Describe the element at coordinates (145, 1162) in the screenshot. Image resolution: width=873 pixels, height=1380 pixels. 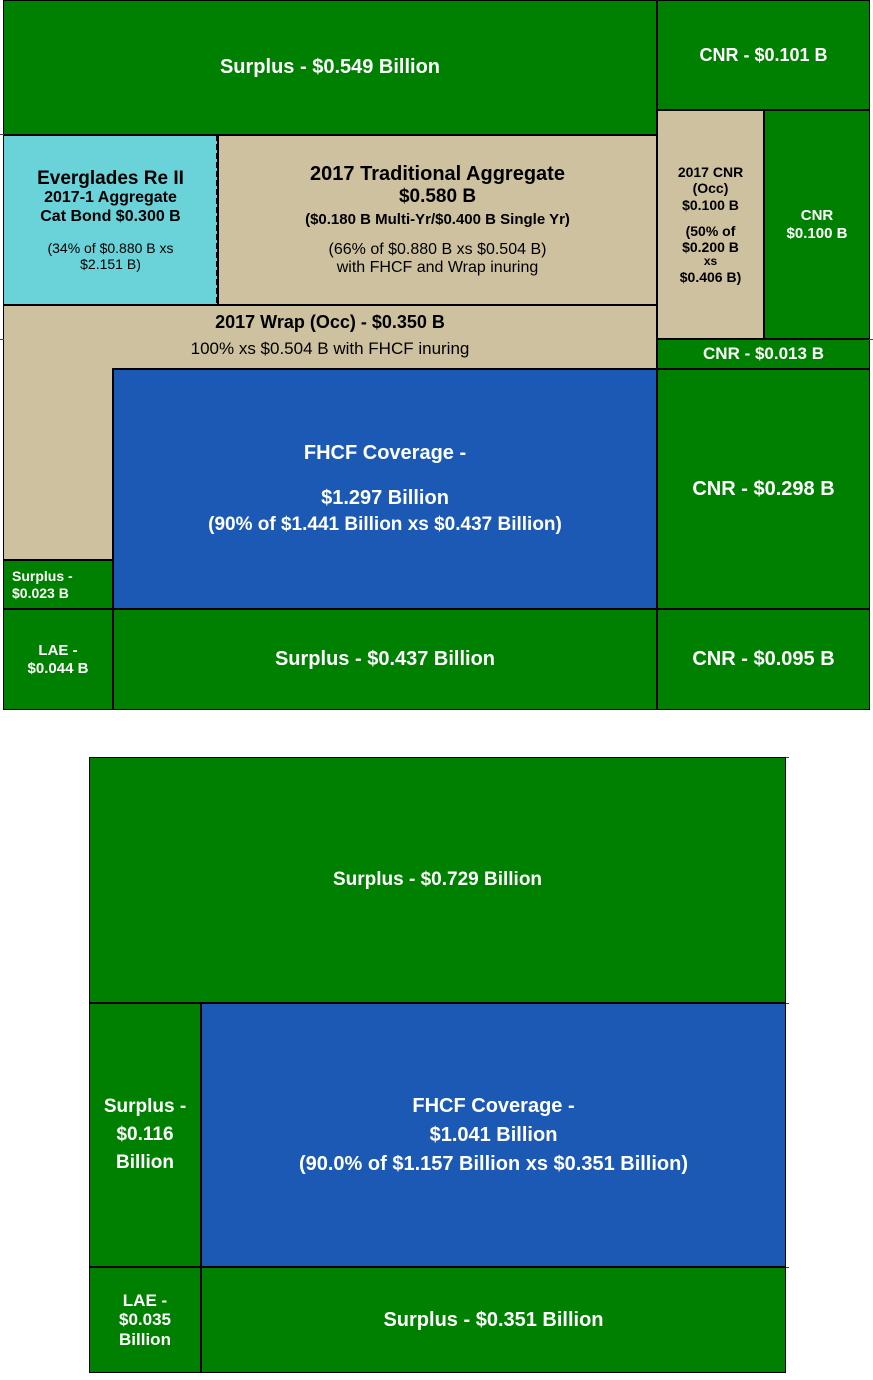
I see `surplus-left-unit-2: Billion` at that location.